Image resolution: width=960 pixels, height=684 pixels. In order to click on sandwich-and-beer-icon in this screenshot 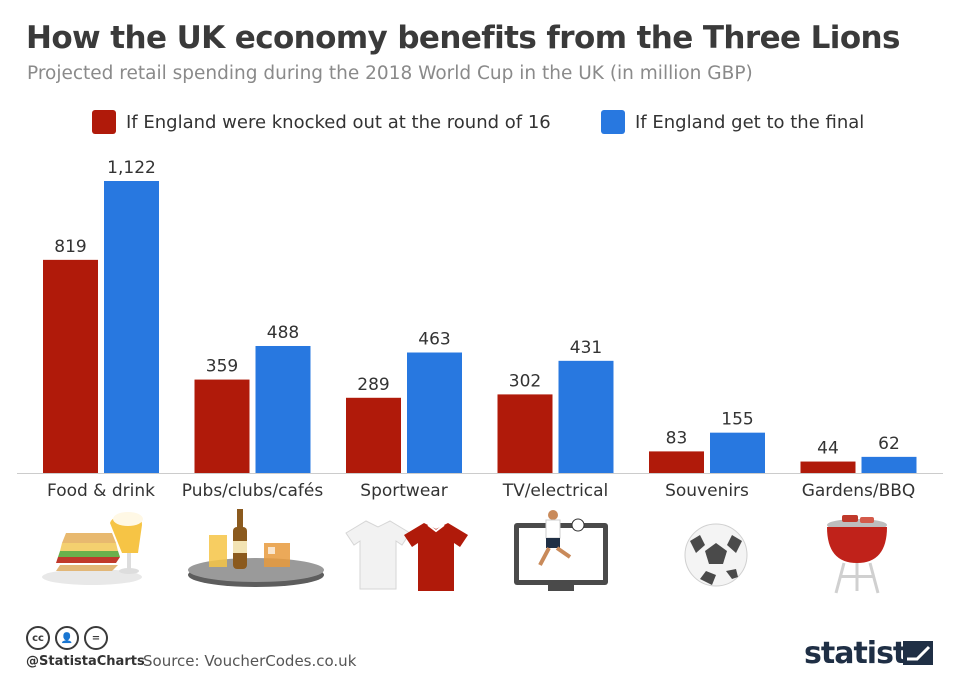, I will do `click(92, 548)`.